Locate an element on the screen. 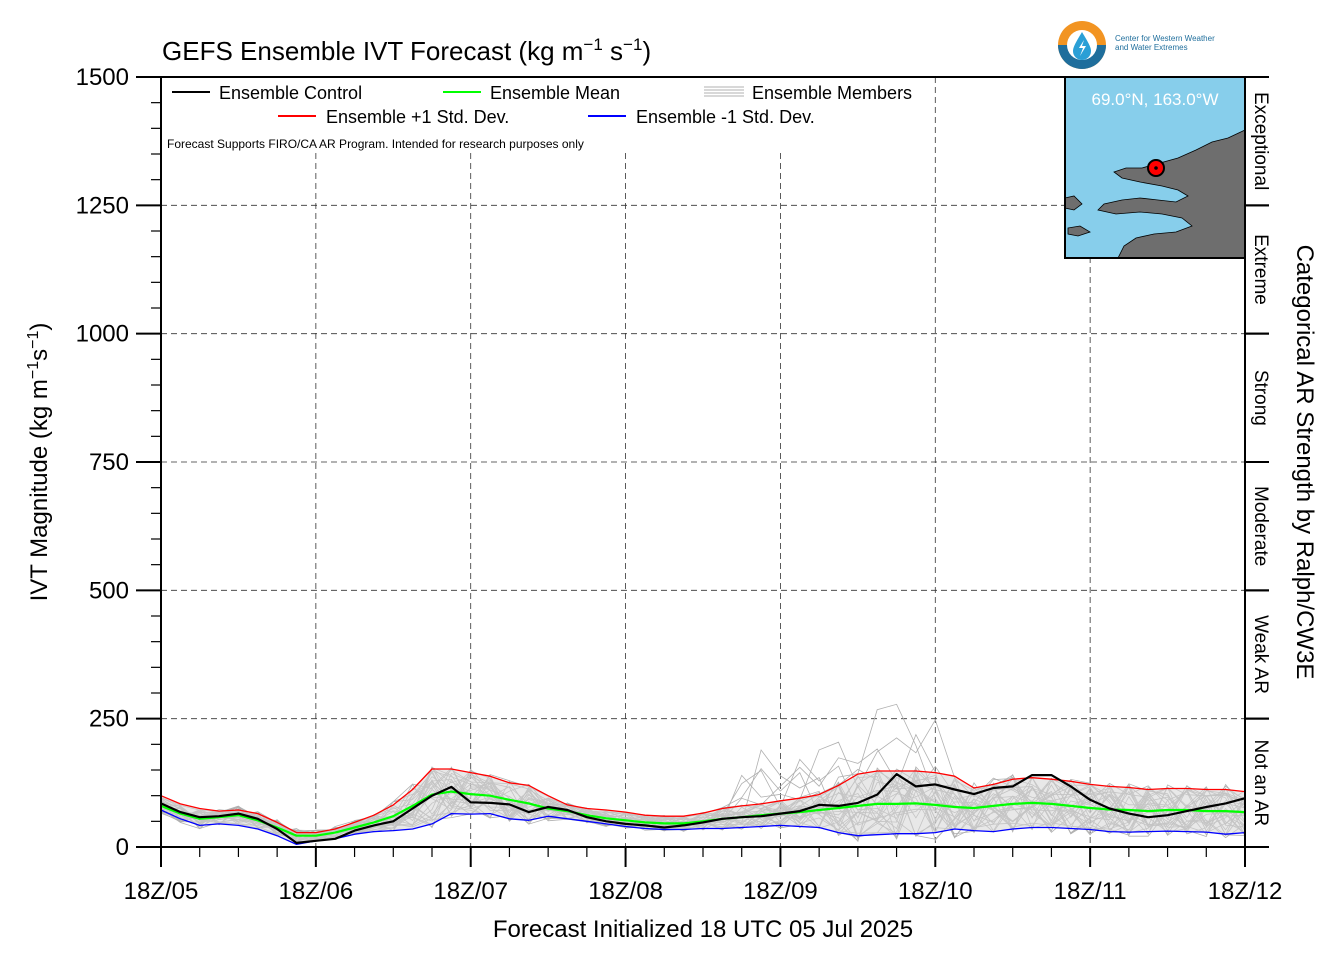  ensemble-control-line is located at coordinates (703, 808).